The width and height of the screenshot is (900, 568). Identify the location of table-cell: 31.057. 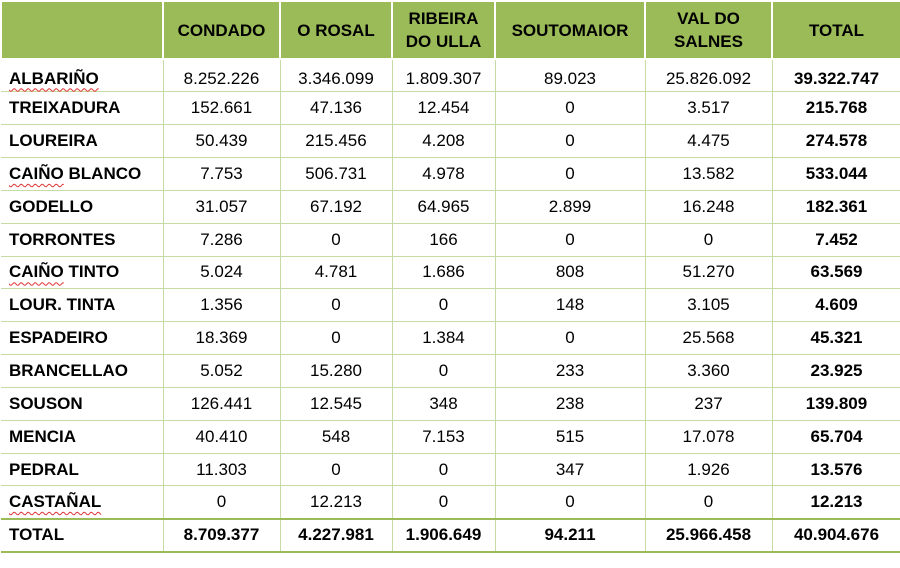
(222, 207).